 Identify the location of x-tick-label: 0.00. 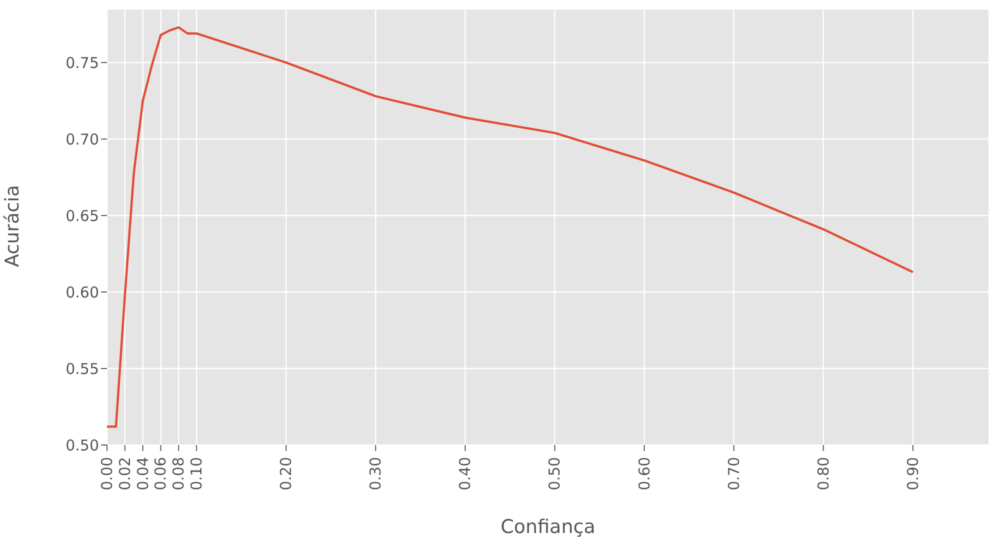
(107, 473).